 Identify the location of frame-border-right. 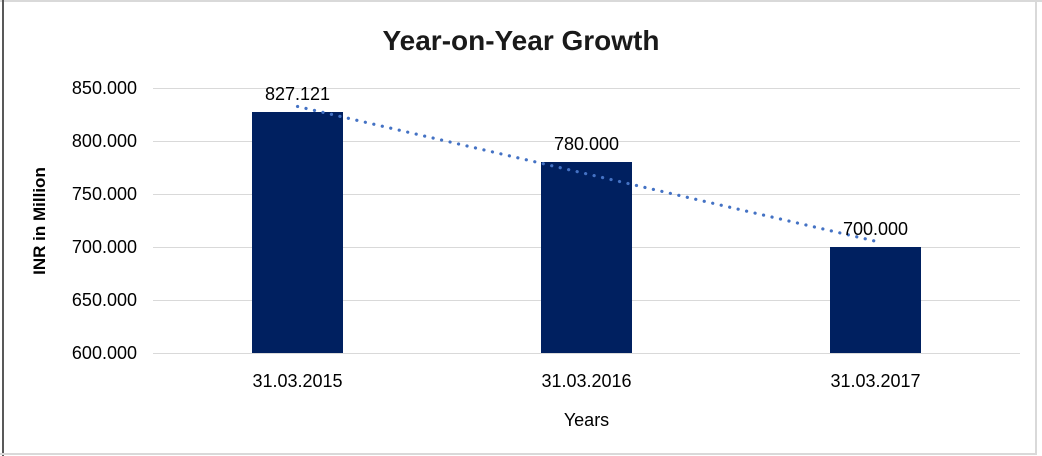
(1036, 227).